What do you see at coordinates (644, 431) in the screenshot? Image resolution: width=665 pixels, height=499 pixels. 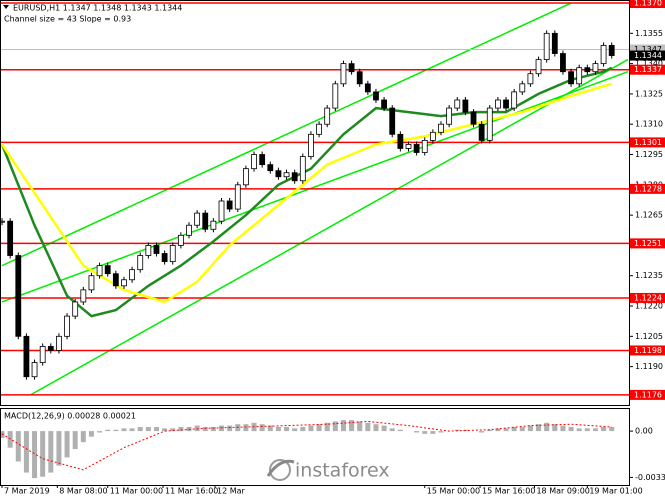 I see `macd-tick-label: 0.00` at bounding box center [644, 431].